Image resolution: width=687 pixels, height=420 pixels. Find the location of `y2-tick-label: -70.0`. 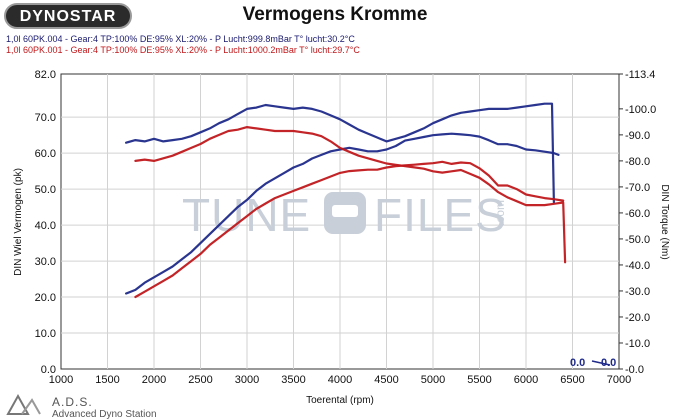

y2-tick-label: -70.0 is located at coordinates (637, 188).